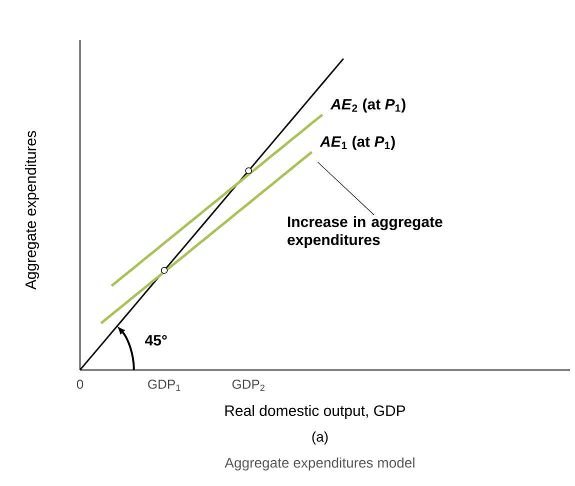 The image size is (575, 486). I want to click on x-tick-label: GDP$_{2}$, so click(248, 385).